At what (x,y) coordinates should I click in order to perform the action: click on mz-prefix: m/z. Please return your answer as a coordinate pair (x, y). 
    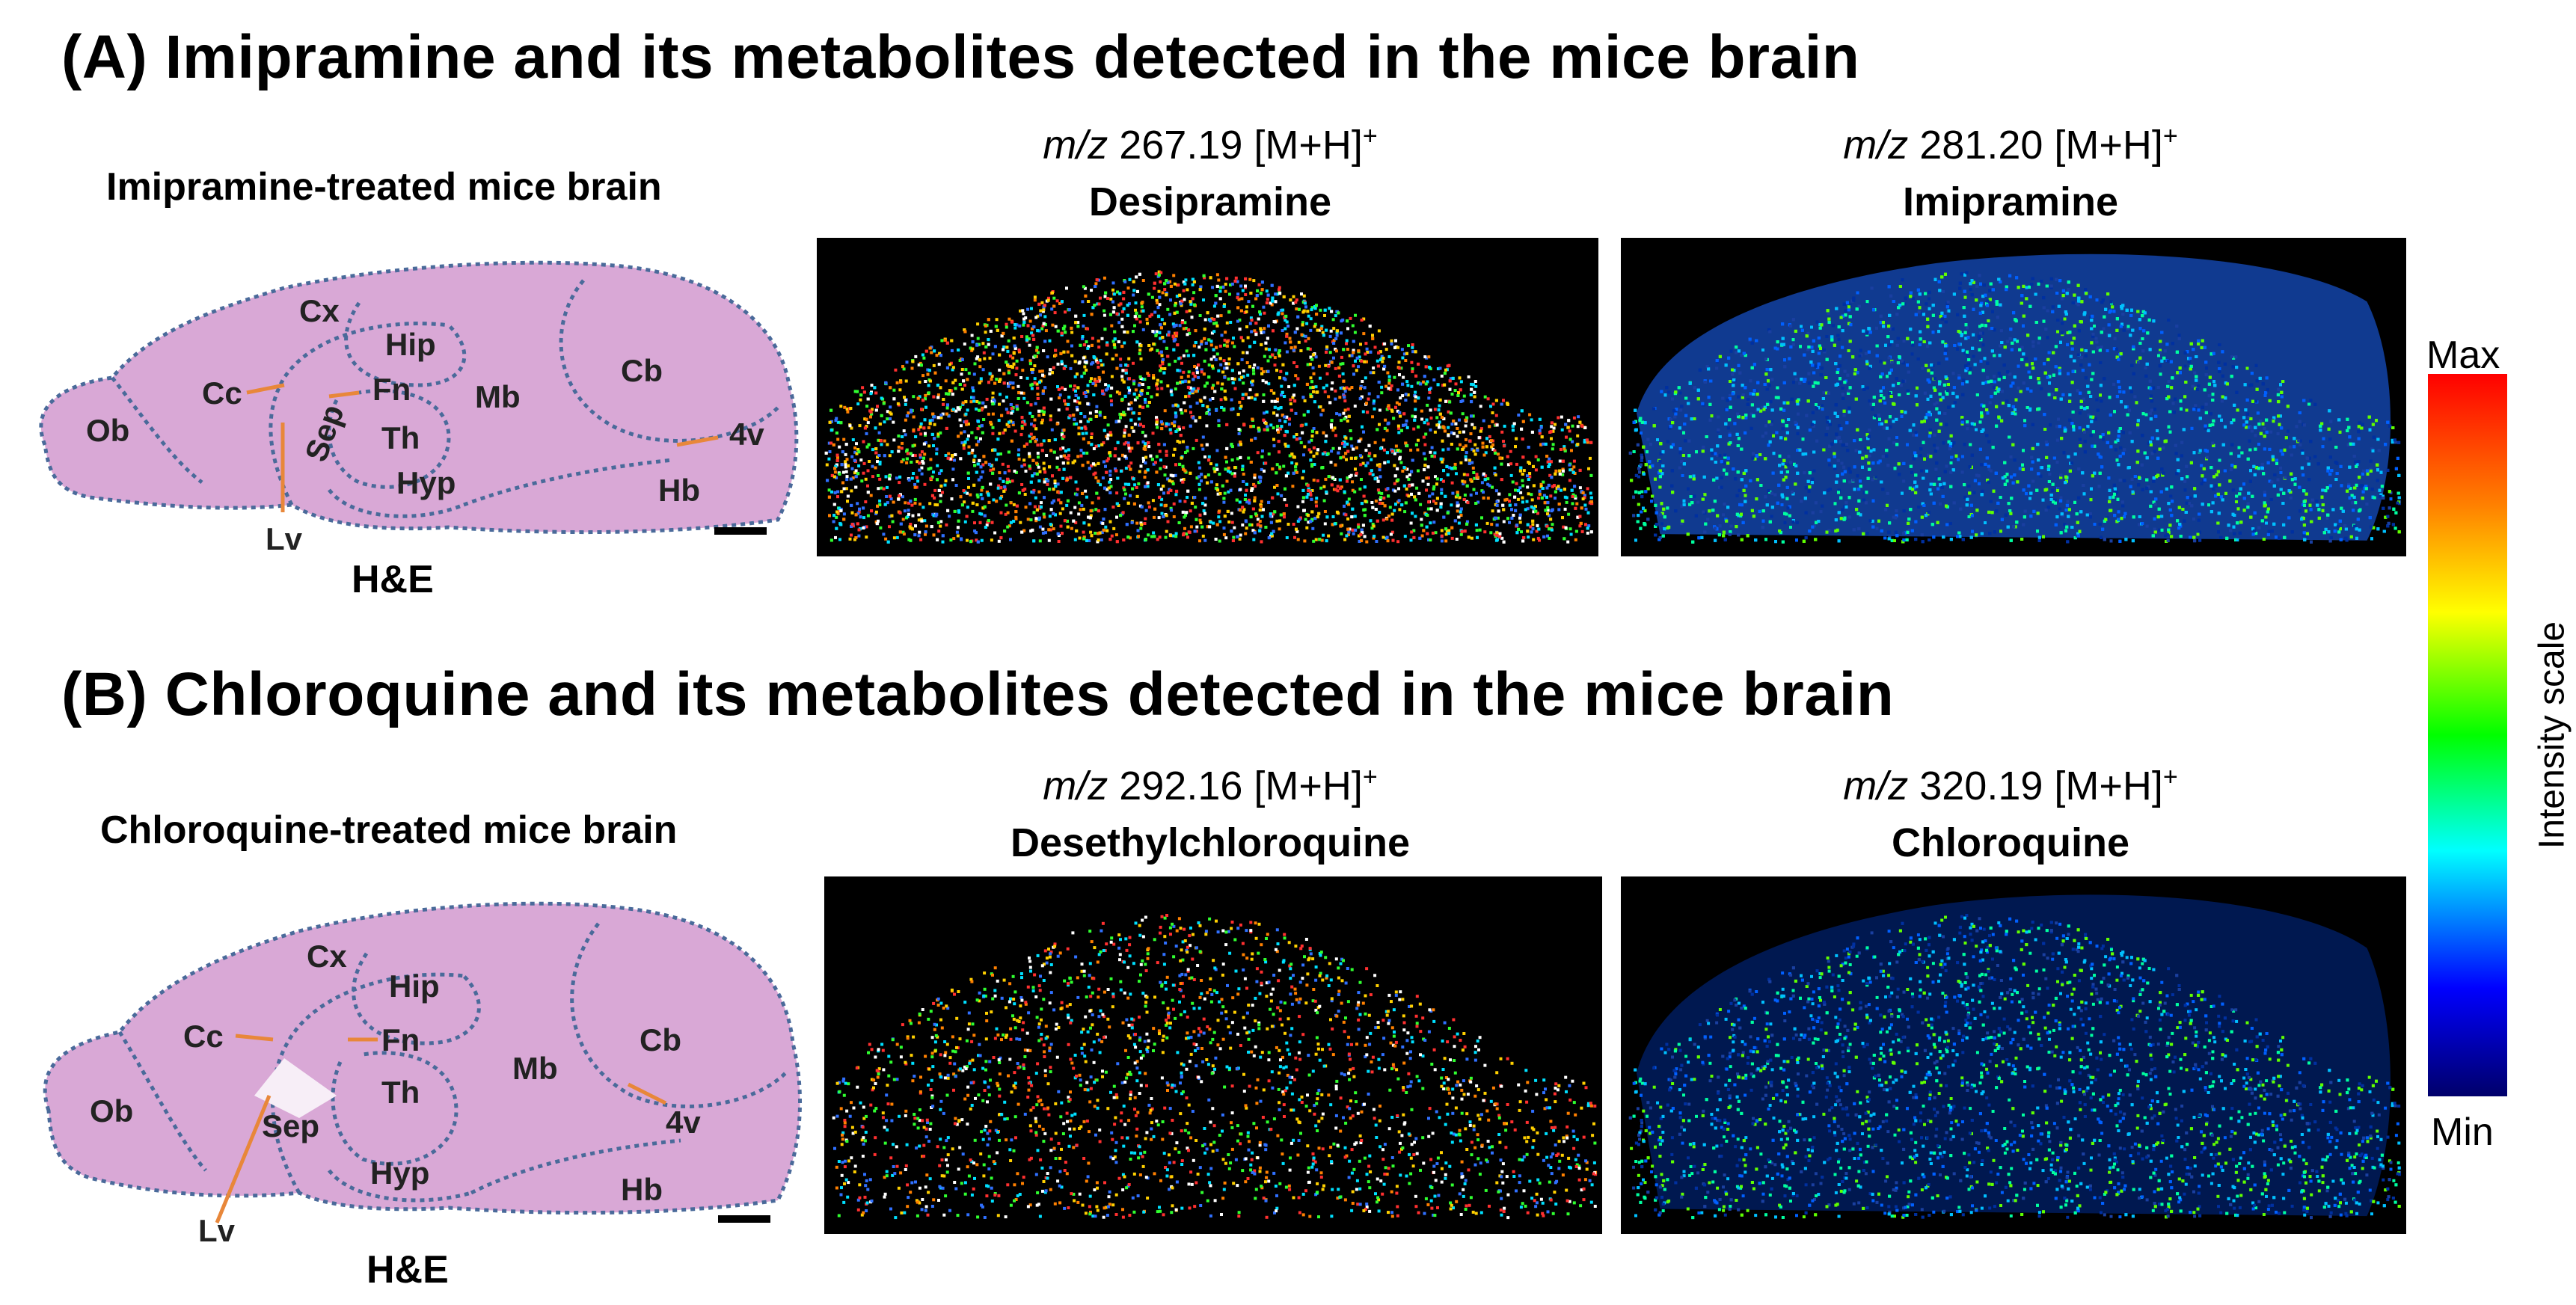
    Looking at the image, I should click on (1875, 145).